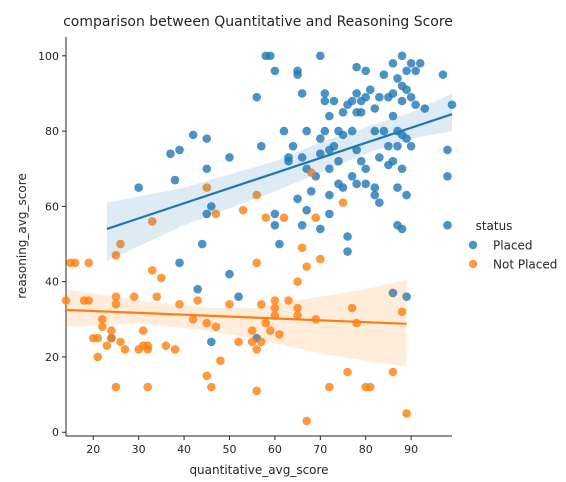  Describe the element at coordinates (411, 449) in the screenshot. I see `x-tick-label: 90` at that location.